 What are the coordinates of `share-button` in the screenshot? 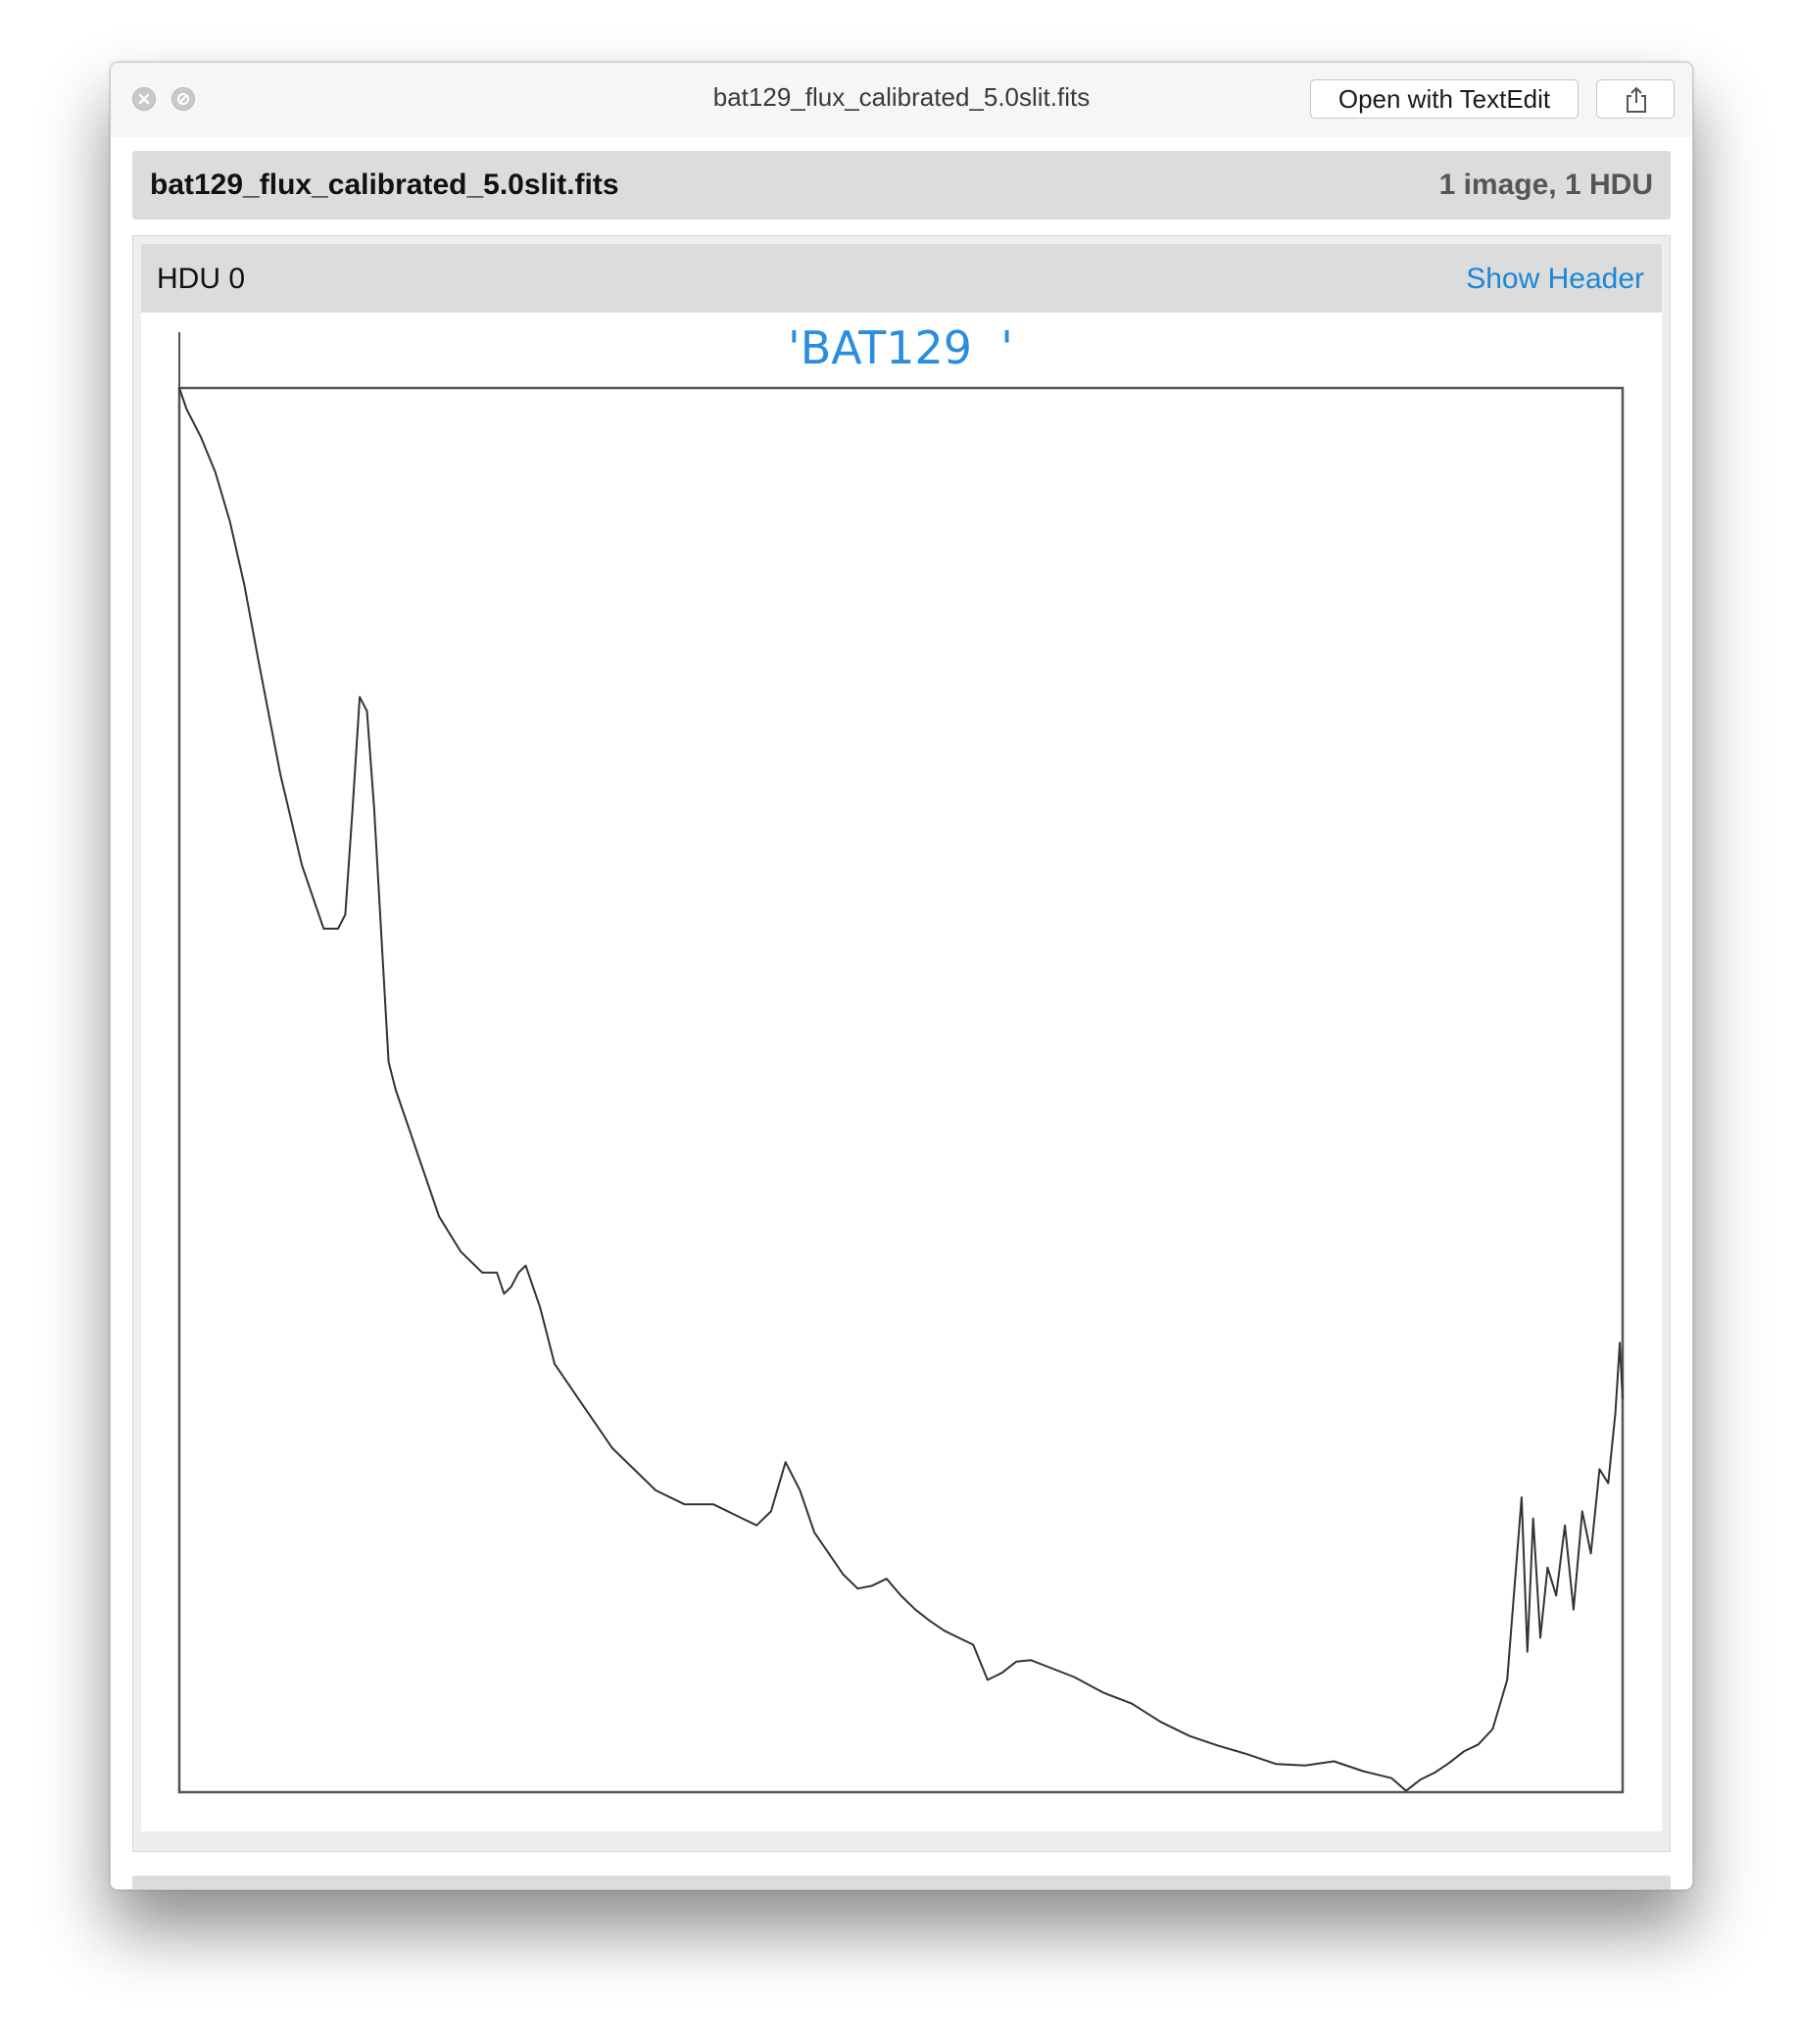 It's located at (1635, 99).